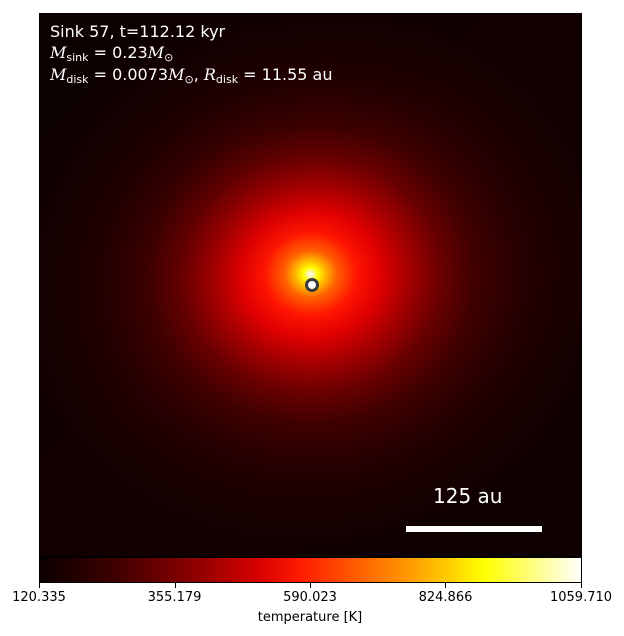 The image size is (624, 636). I want to click on sink-title: Sink 57, t=112.12 kyr, so click(138, 31).